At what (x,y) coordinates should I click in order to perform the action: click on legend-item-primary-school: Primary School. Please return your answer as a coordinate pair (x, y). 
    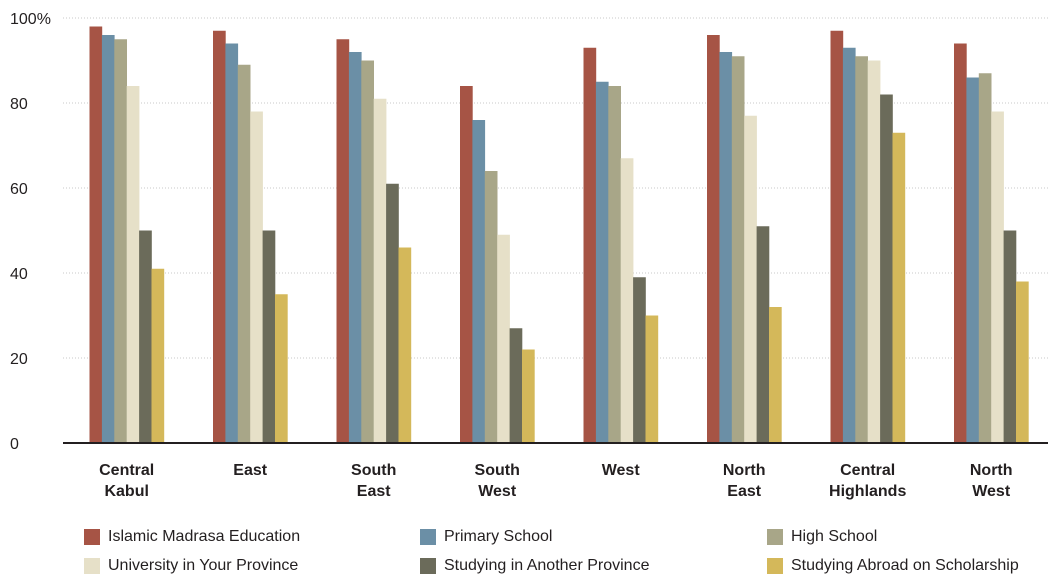
    Looking at the image, I should click on (486, 537).